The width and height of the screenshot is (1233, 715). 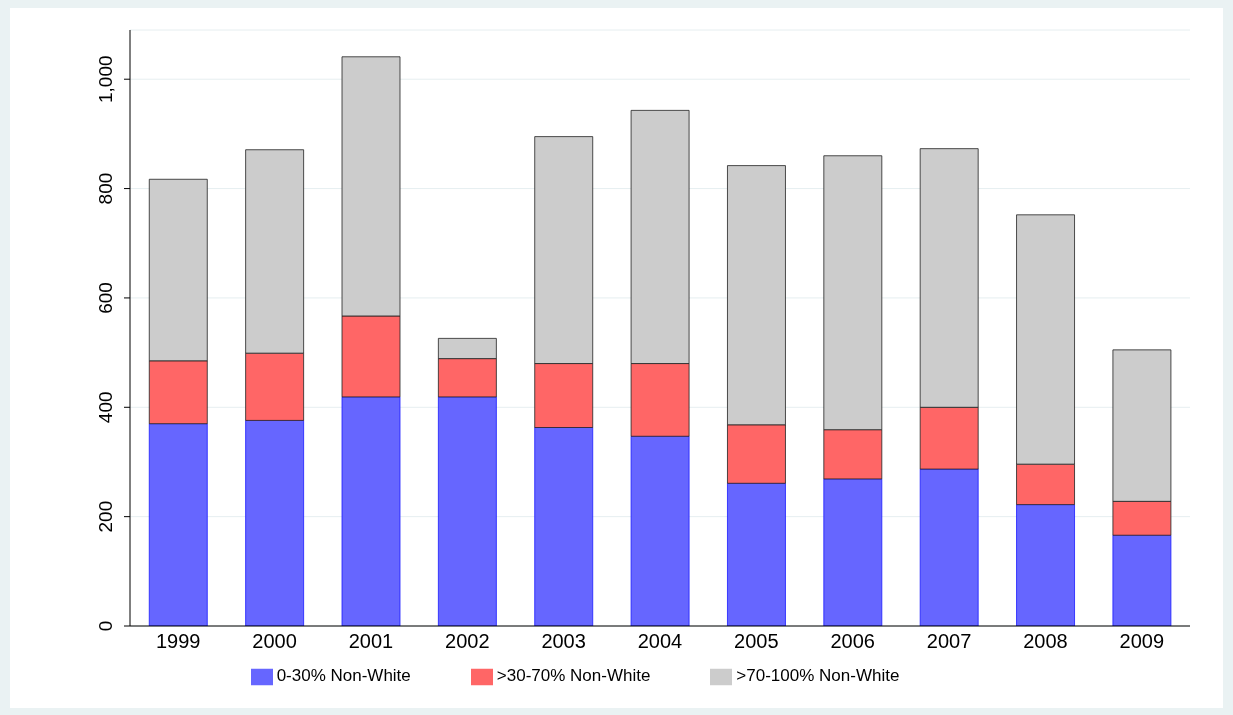 What do you see at coordinates (105, 298) in the screenshot?
I see `y-tick-label: 600` at bounding box center [105, 298].